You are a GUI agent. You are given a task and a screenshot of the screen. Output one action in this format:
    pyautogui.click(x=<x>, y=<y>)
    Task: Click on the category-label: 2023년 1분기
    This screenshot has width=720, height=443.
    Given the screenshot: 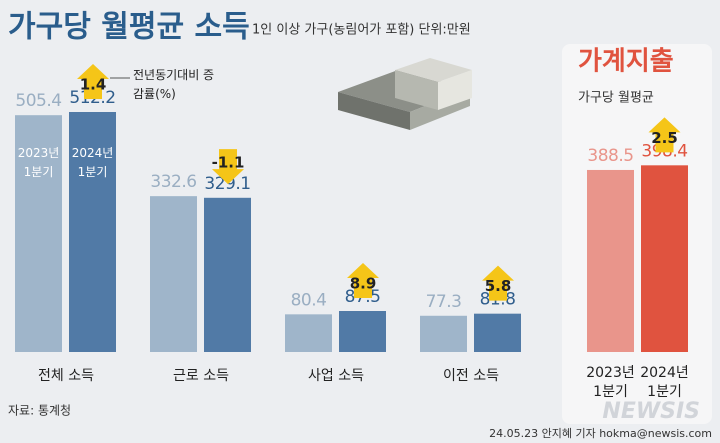 What is the action you would take?
    pyautogui.click(x=610, y=382)
    